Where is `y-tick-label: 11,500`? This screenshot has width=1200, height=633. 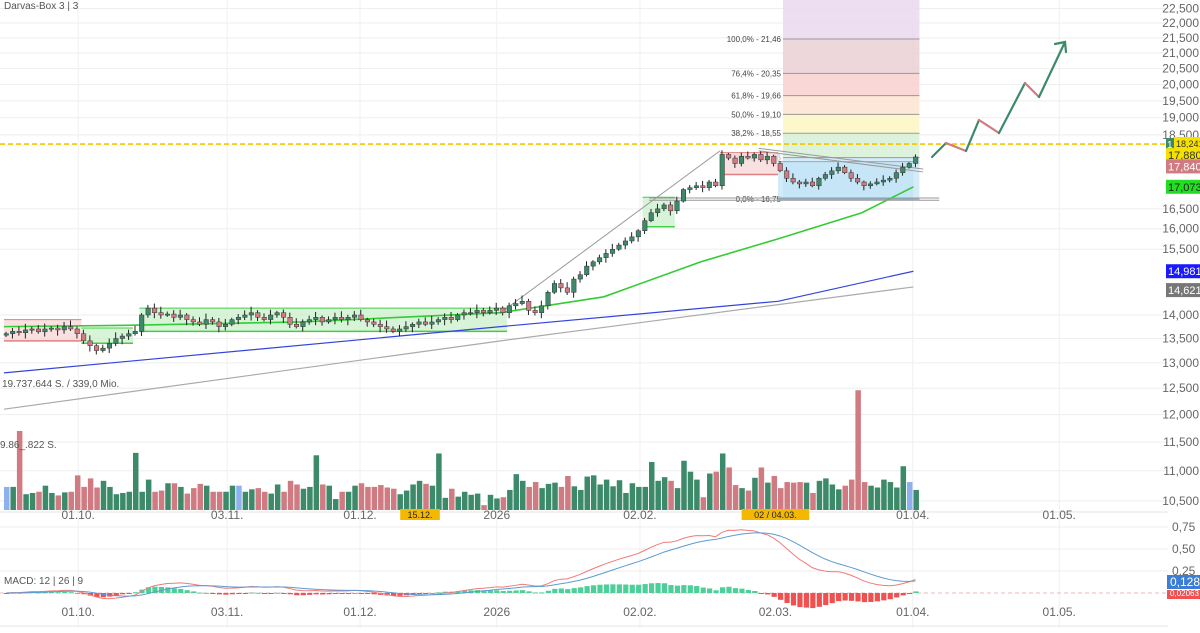 y-tick-label: 11,500 is located at coordinates (1181, 442).